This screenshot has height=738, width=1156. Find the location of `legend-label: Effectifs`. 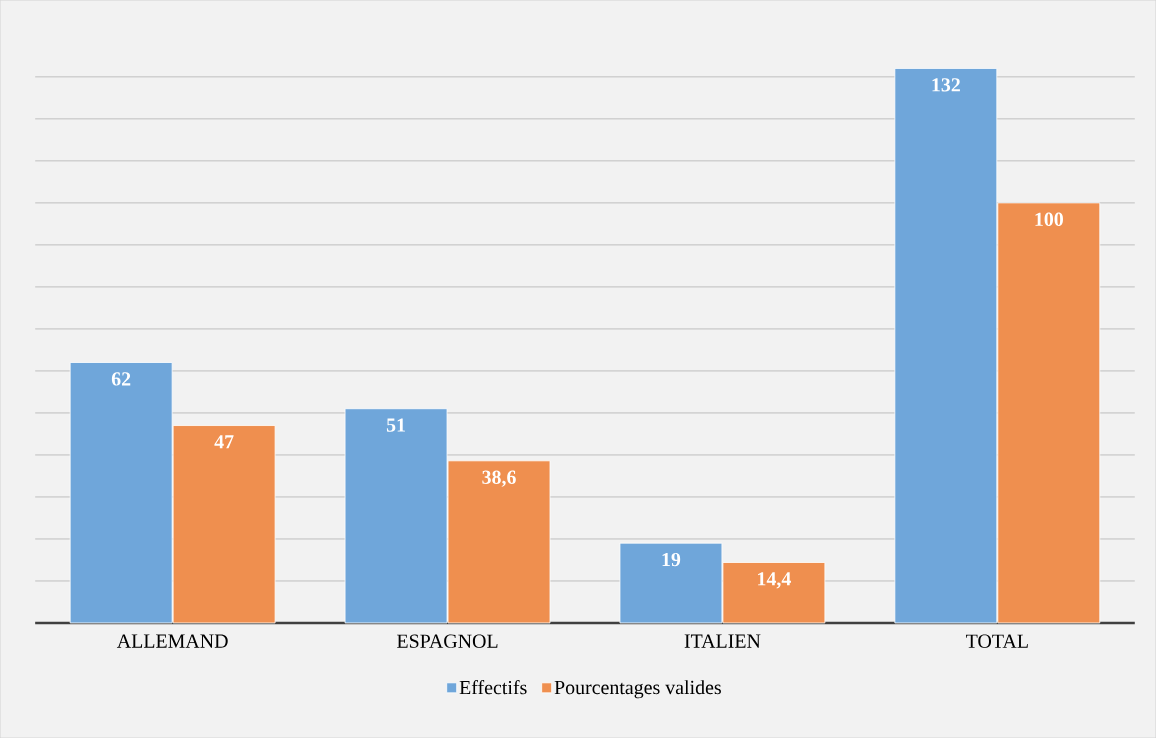

legend-label: Effectifs is located at coordinates (493, 687).